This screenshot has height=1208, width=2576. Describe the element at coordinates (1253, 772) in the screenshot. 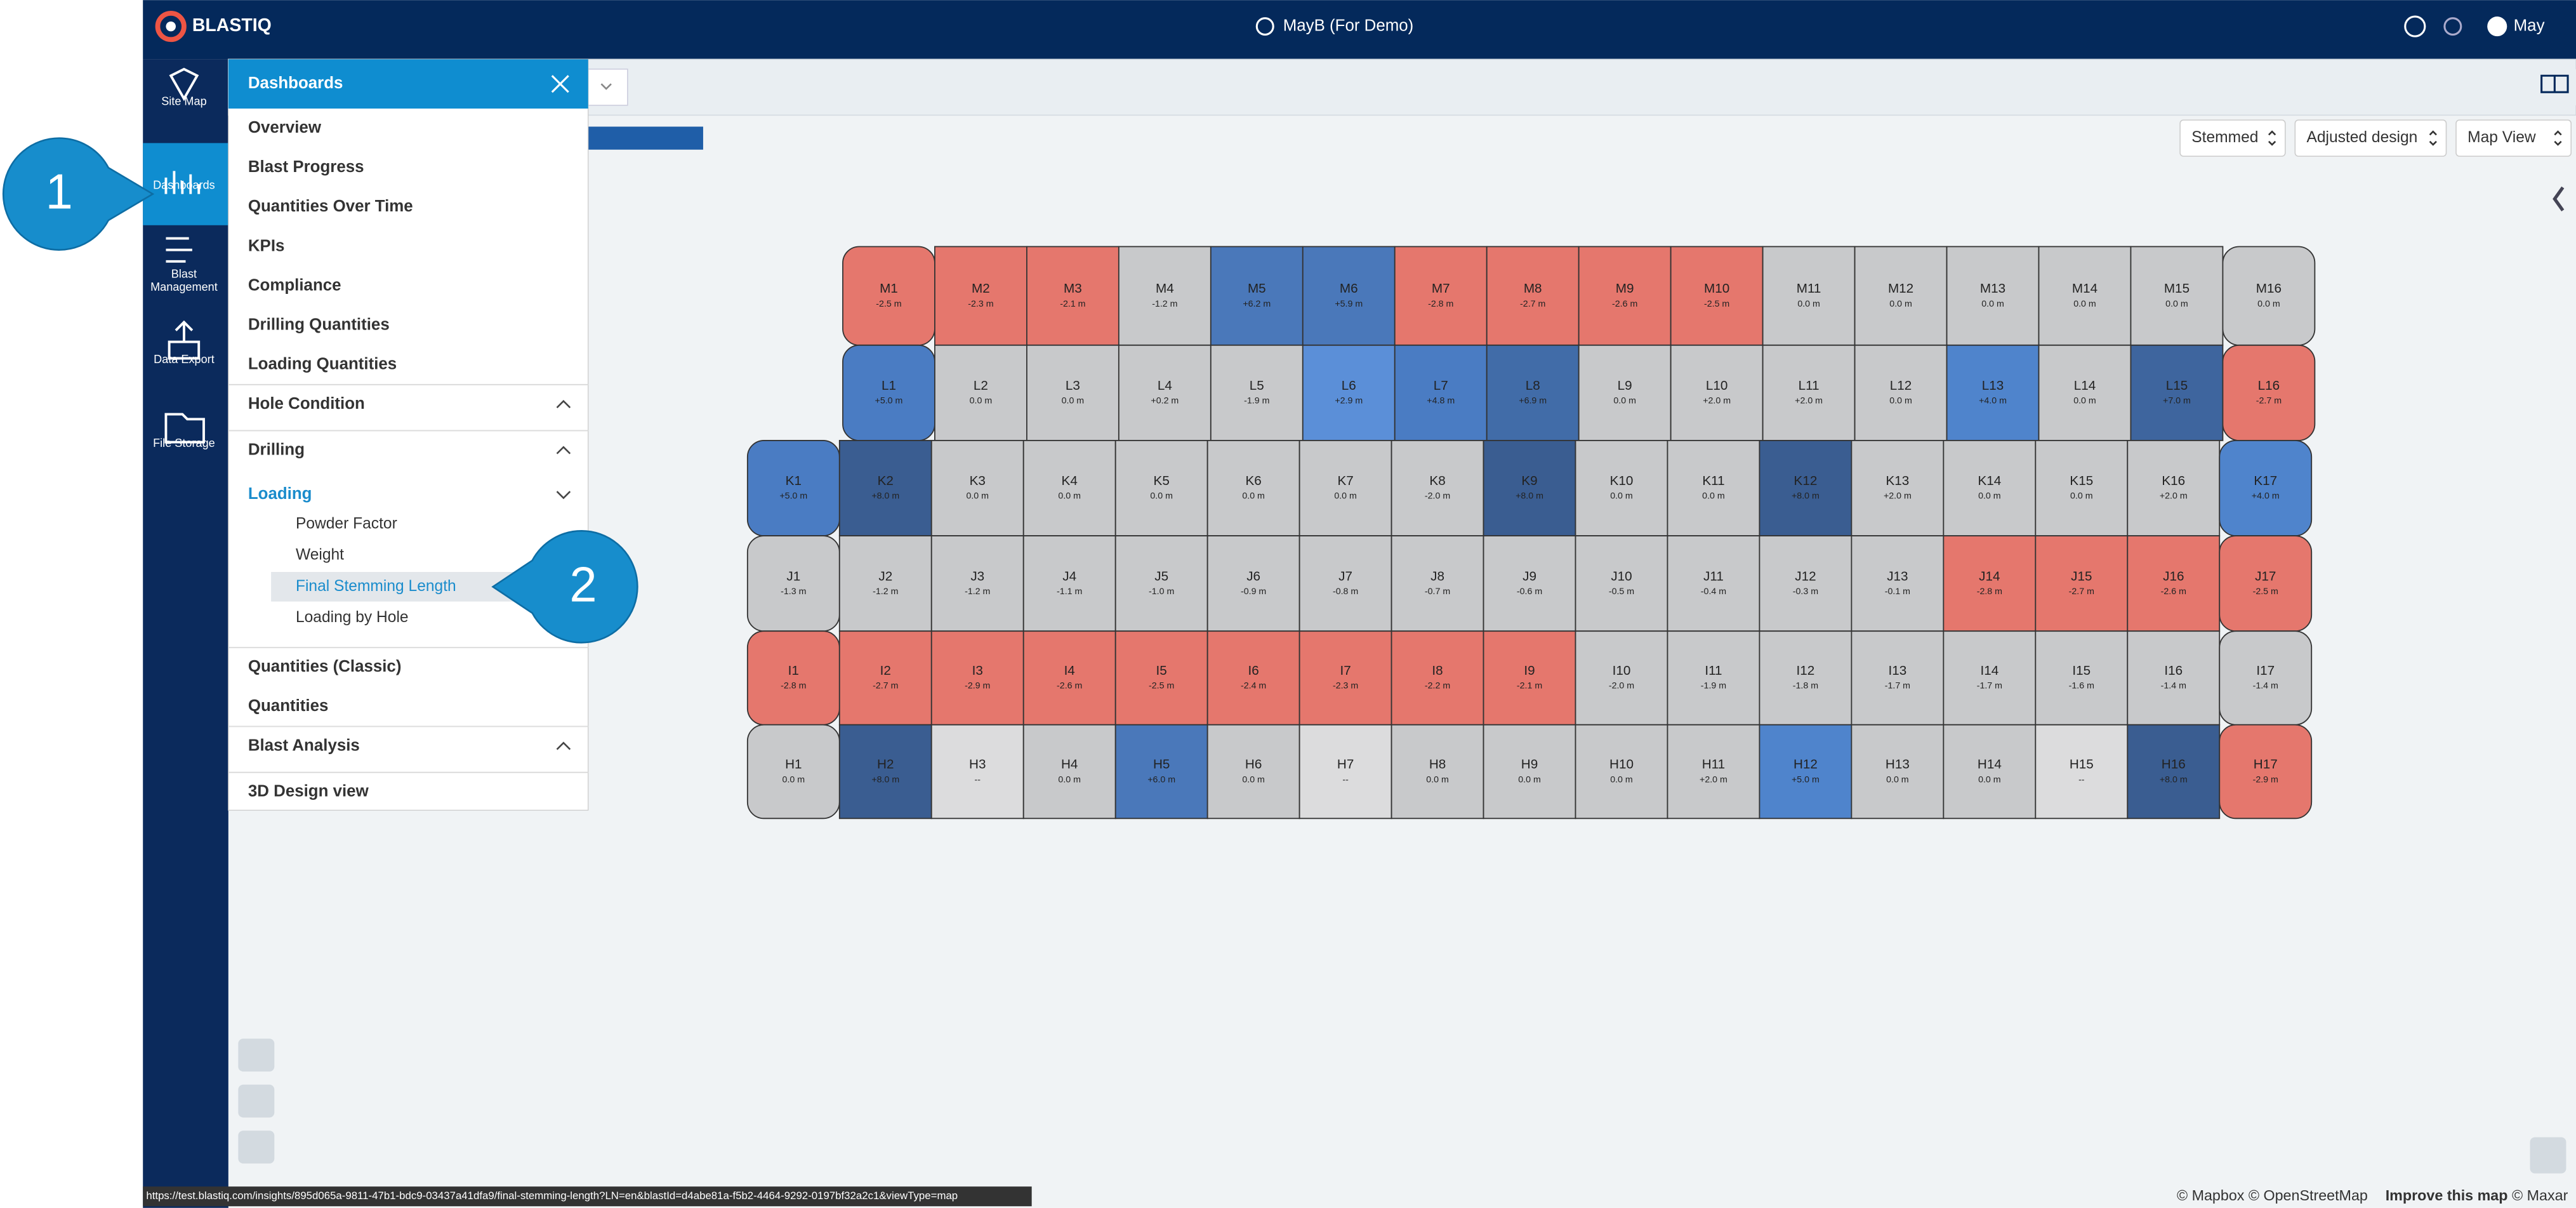

I see `blast-hole: H6 0.0 m` at that location.